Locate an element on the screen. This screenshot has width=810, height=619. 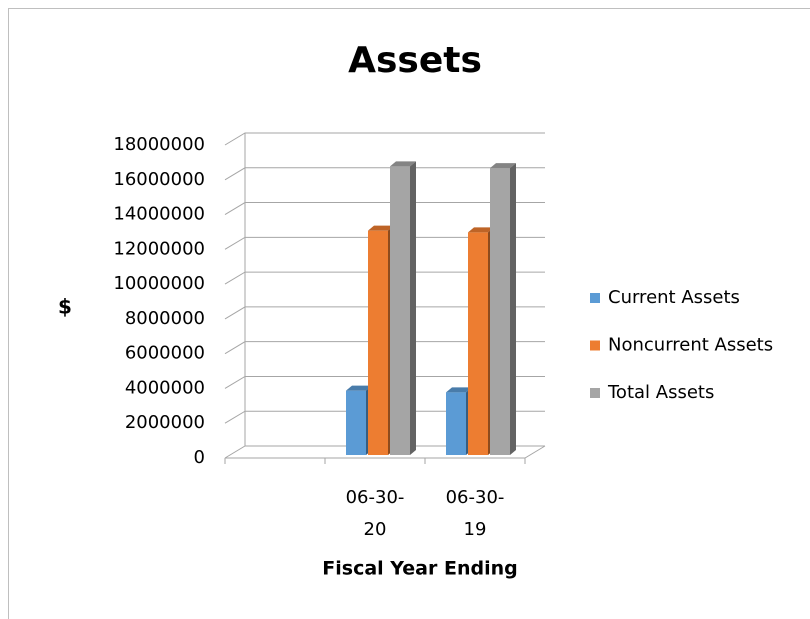
x-tick-label: 06-30-20 is located at coordinates (375, 513).